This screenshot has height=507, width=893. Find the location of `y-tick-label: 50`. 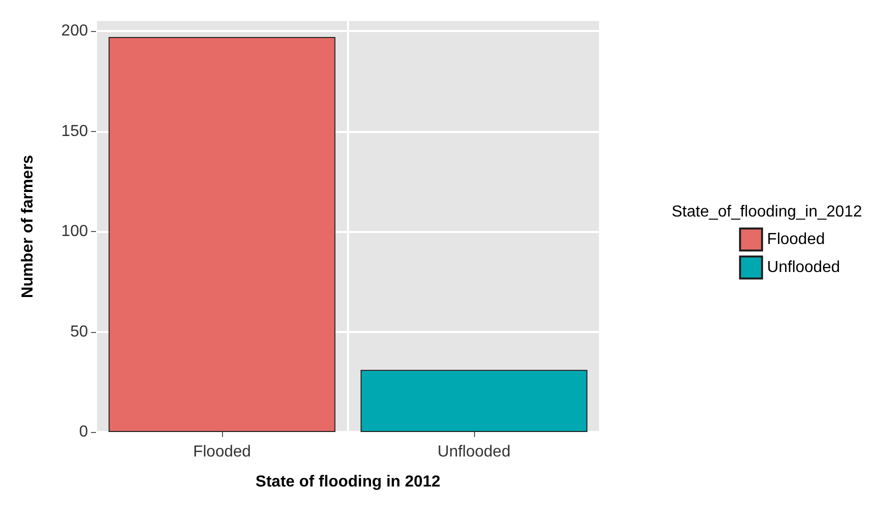

y-tick-label: 50 is located at coordinates (79, 331).